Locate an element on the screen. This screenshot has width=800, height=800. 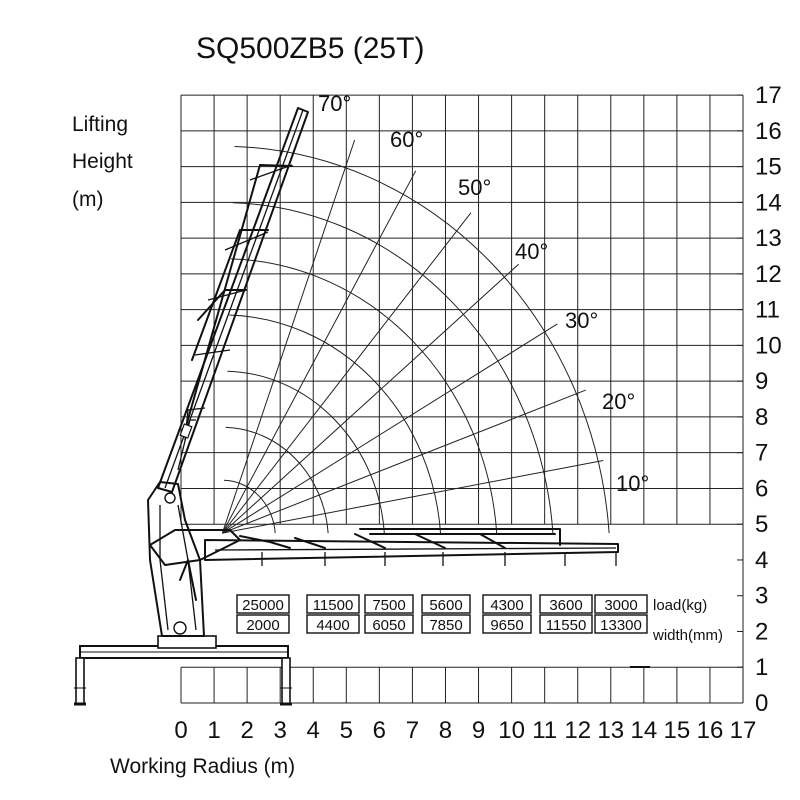
x-tick-label: 11 is located at coordinates (544, 730).